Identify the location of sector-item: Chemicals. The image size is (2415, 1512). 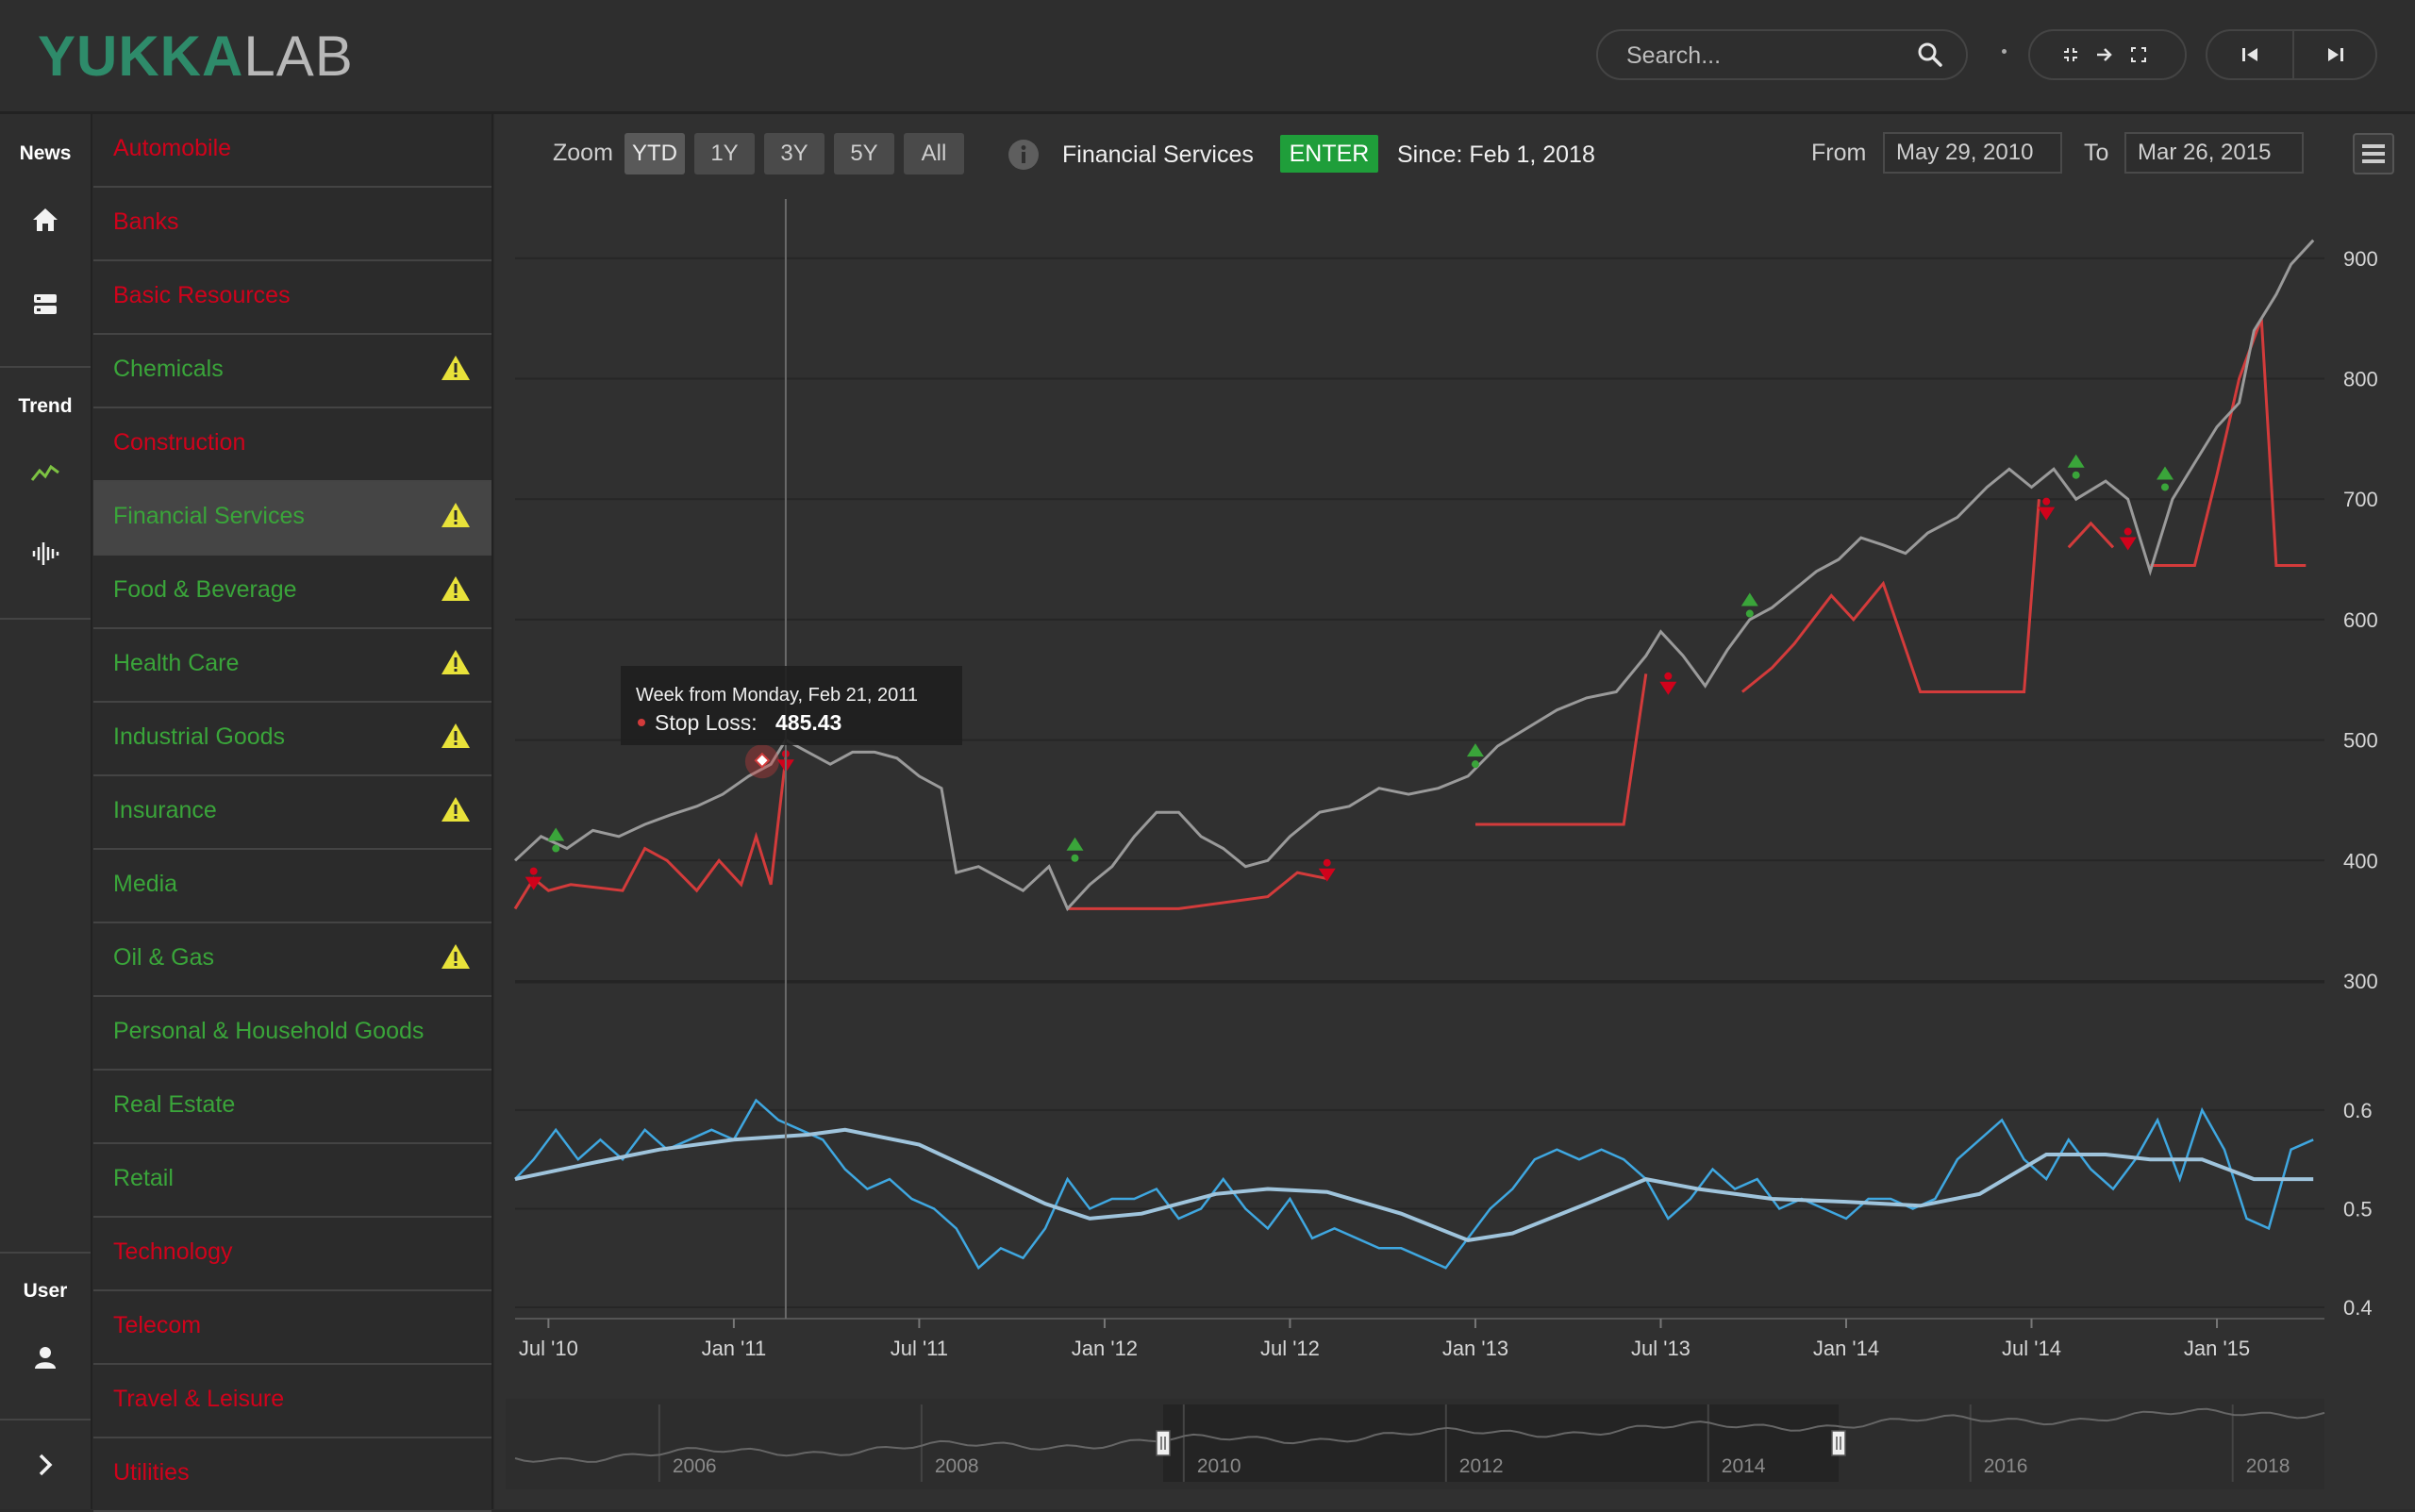
(292, 371).